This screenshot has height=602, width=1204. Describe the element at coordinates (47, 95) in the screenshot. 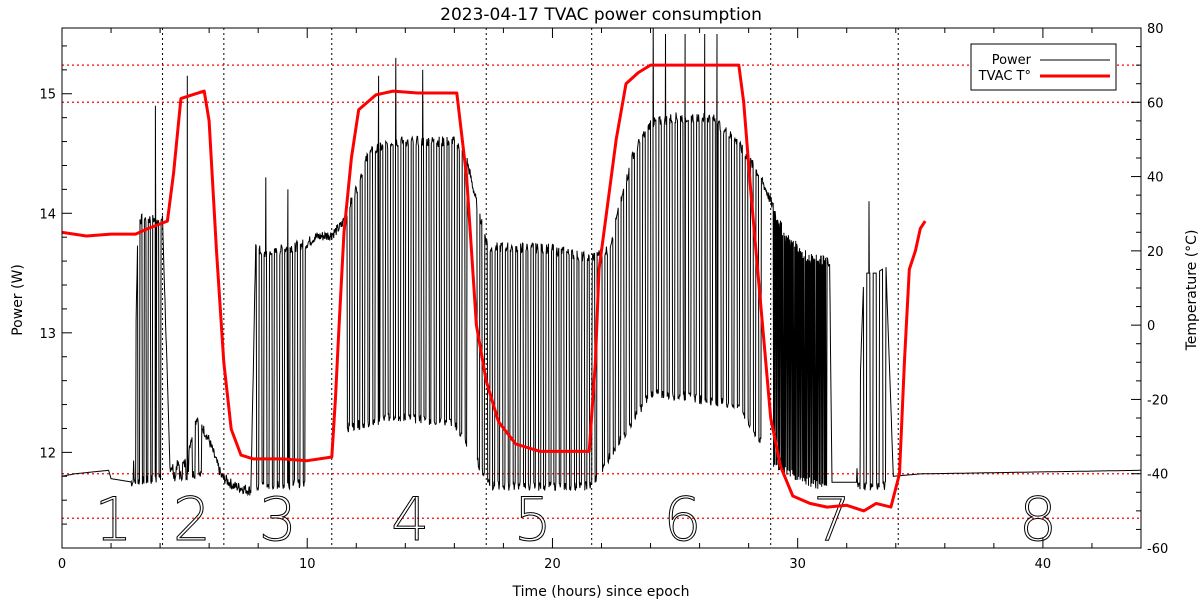

I see `y-tick-label: 15` at that location.